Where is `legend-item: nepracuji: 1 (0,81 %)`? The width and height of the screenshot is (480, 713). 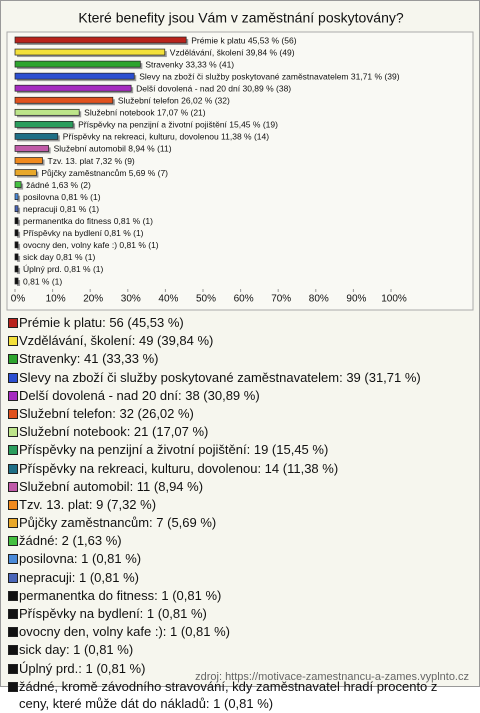
legend-item: nepracuji: 1 (0,81 %) is located at coordinates (238, 577).